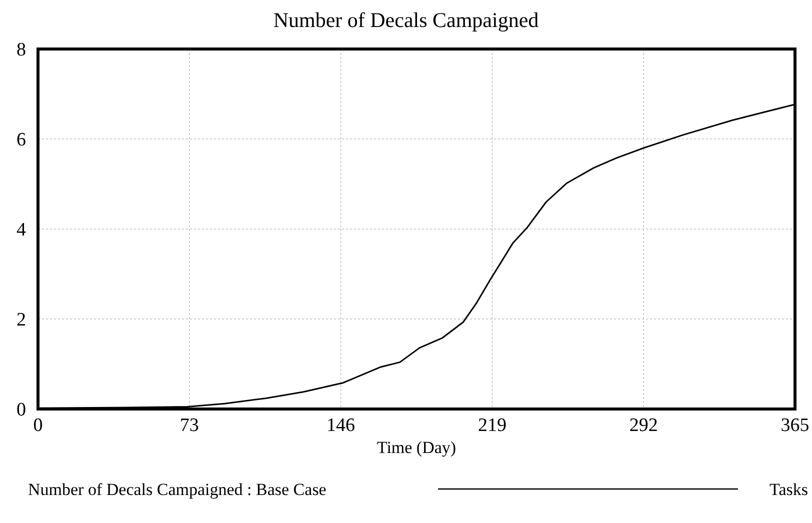 Image resolution: width=812 pixels, height=523 pixels. I want to click on text: Tasks, so click(789, 489).